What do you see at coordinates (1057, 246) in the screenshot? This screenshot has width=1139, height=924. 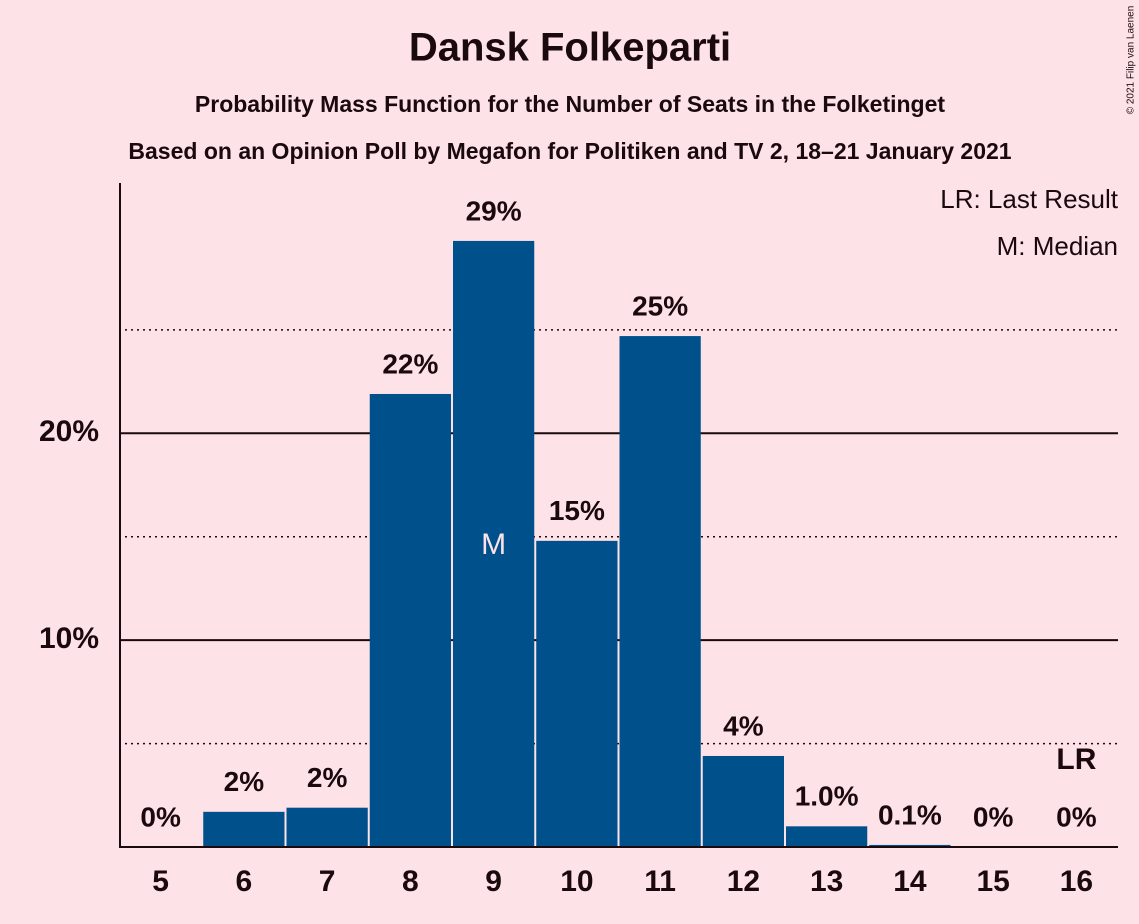 I see `legend-entry: M: Median` at bounding box center [1057, 246].